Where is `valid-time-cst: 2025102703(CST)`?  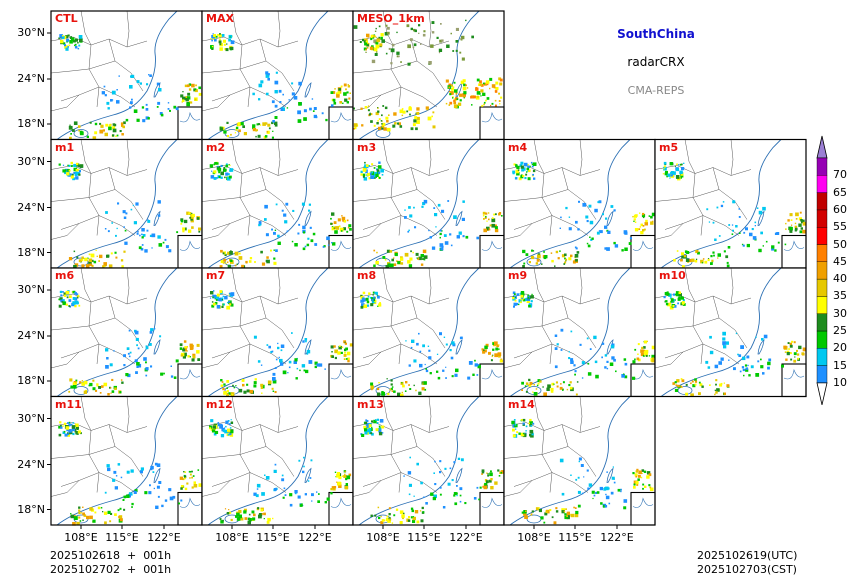
valid-time-cst: 2025102703(CST) is located at coordinates (747, 569).